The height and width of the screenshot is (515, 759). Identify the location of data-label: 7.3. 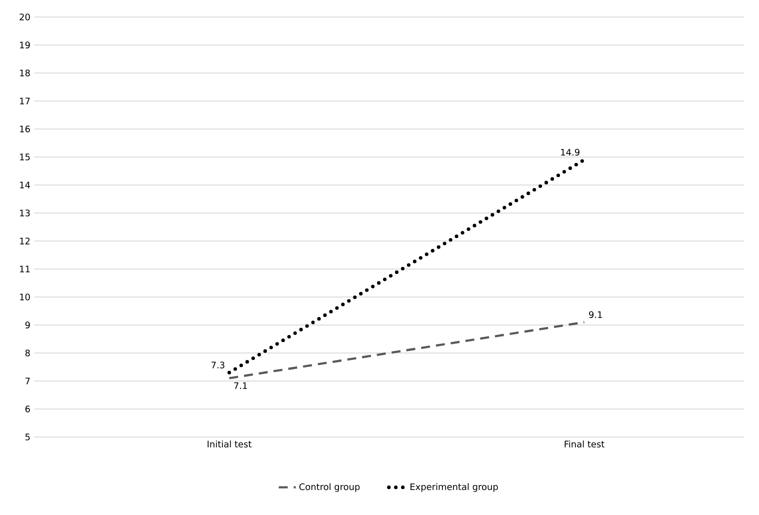
(218, 365).